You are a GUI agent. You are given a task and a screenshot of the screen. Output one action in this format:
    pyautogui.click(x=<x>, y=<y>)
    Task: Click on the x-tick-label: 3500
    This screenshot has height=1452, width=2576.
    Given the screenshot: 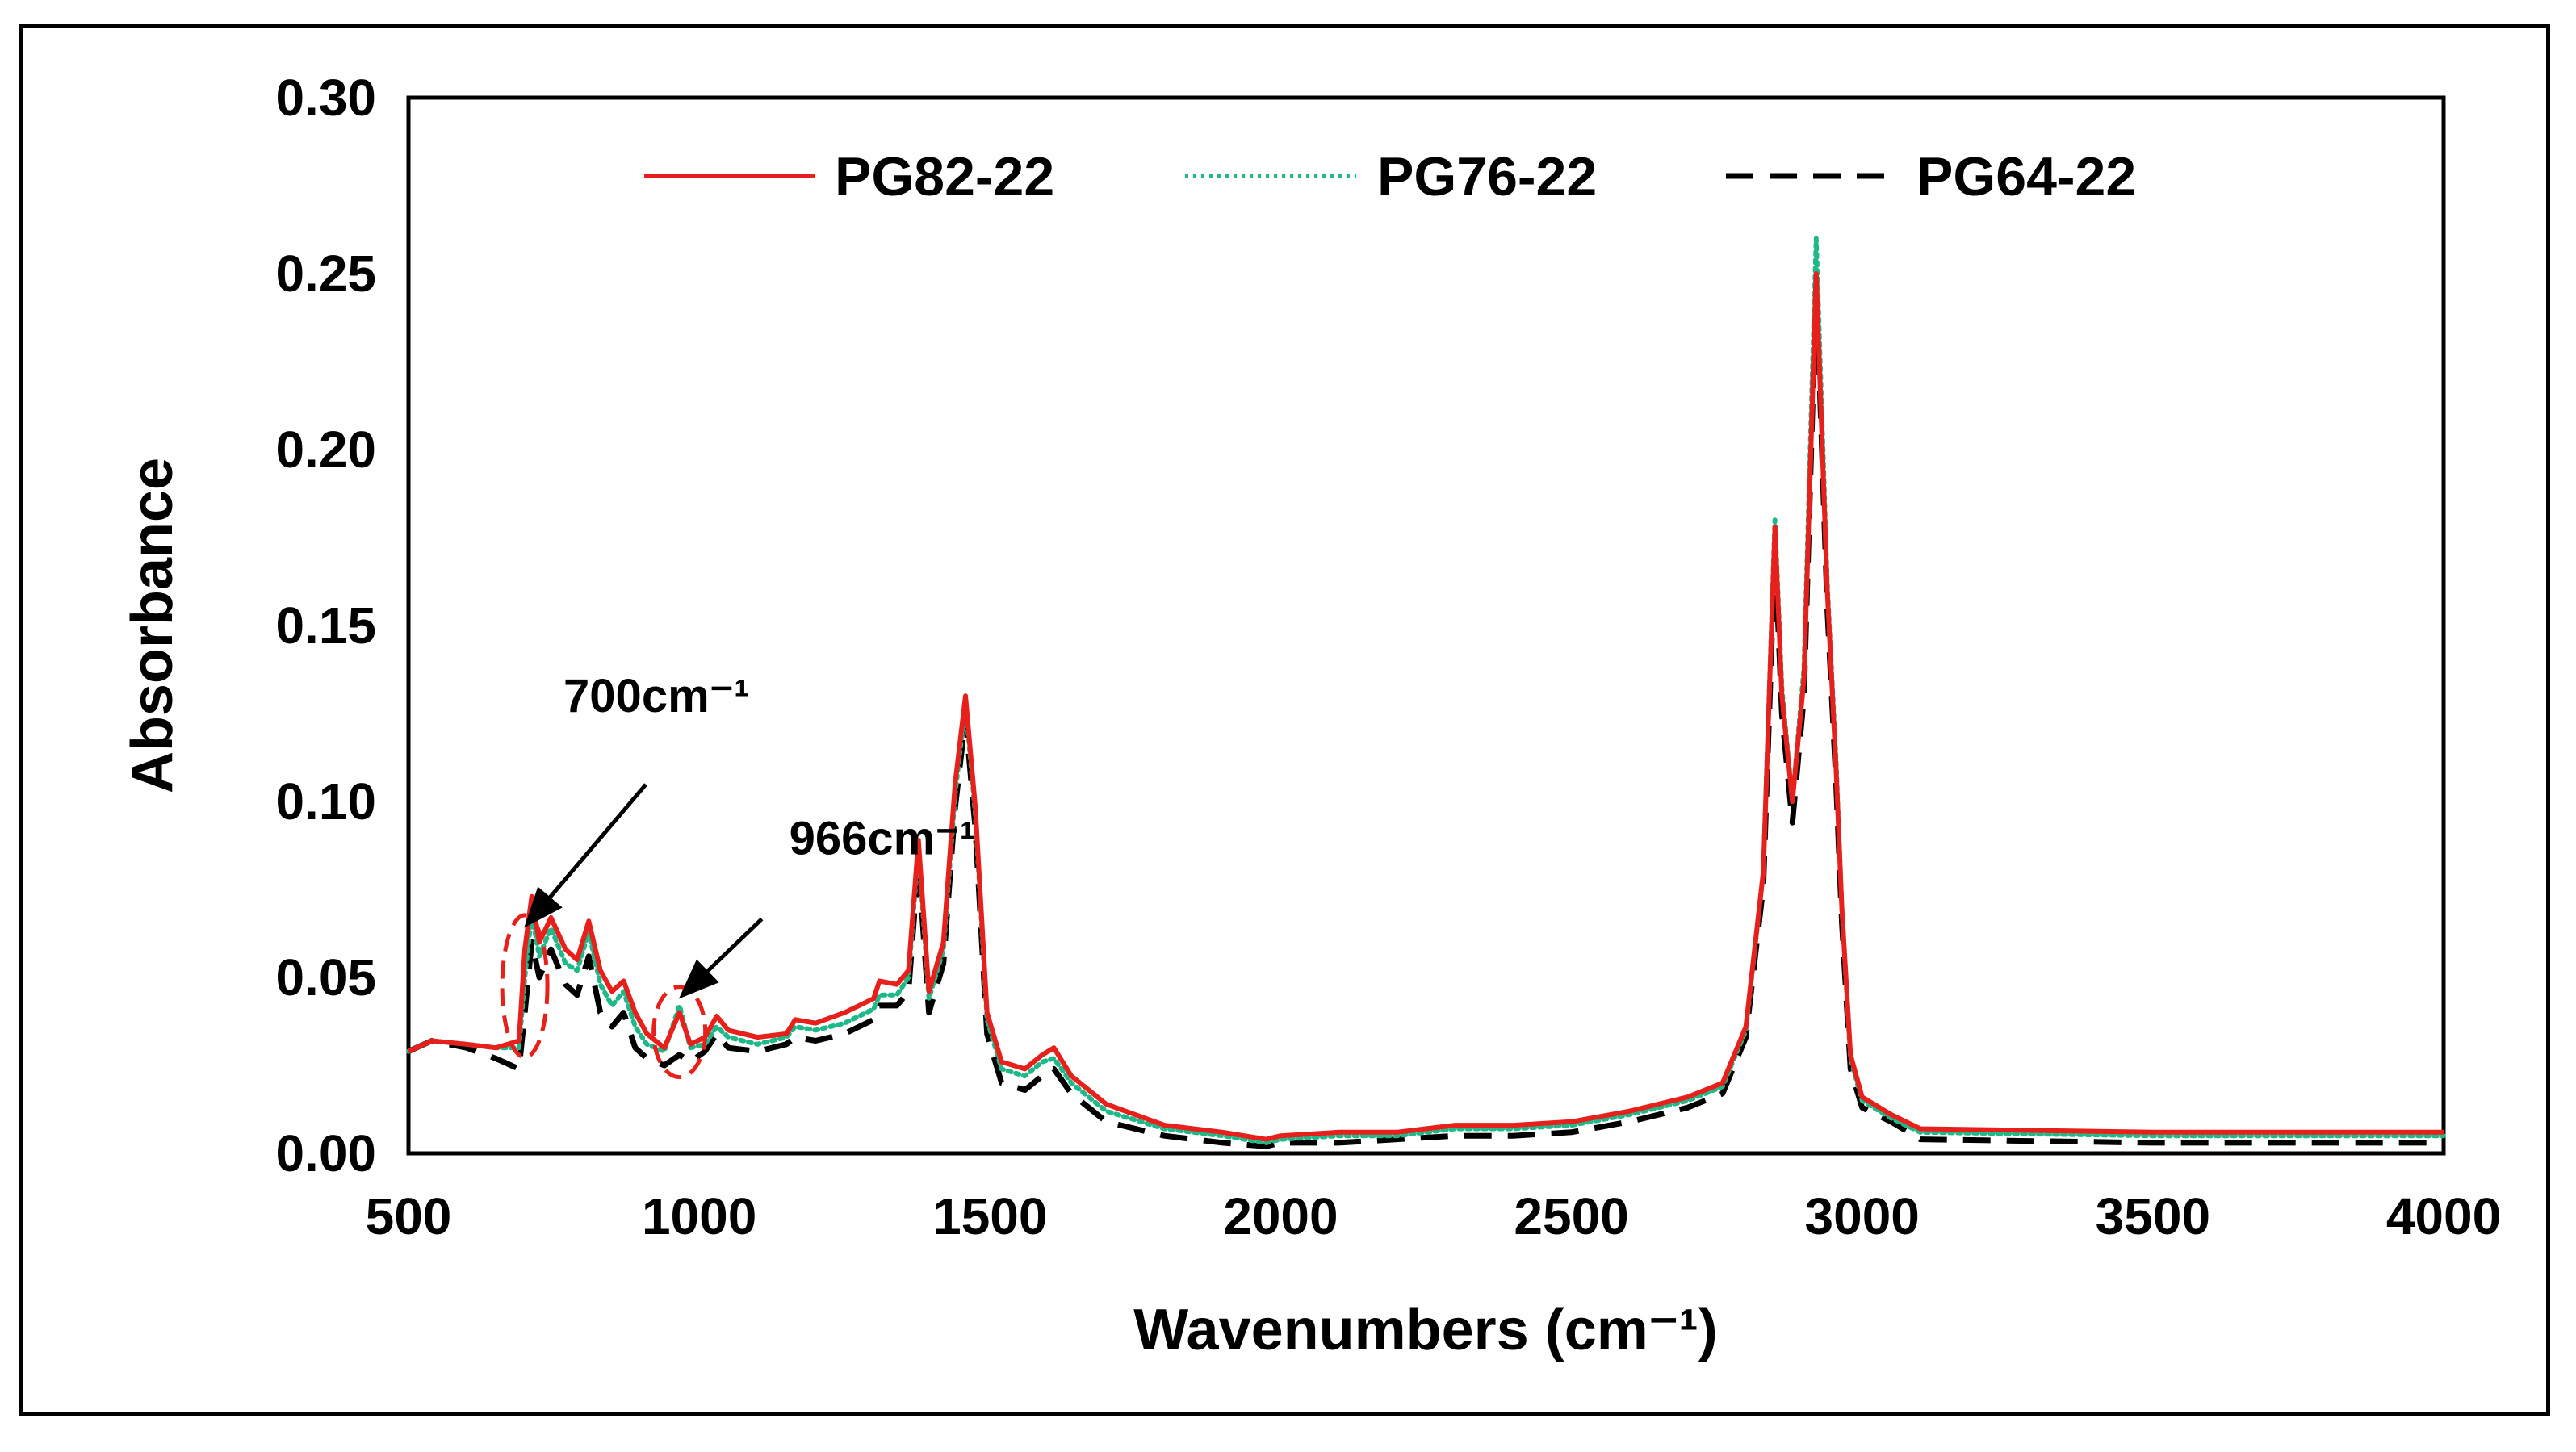 What is the action you would take?
    pyautogui.click(x=2153, y=1216)
    